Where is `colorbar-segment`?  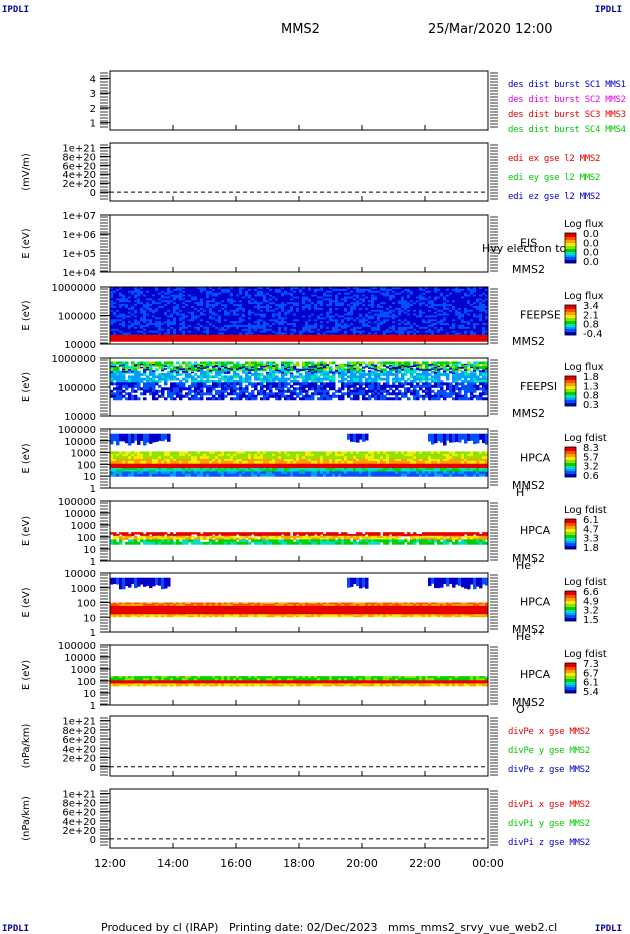
colorbar-segment is located at coordinates (570, 259).